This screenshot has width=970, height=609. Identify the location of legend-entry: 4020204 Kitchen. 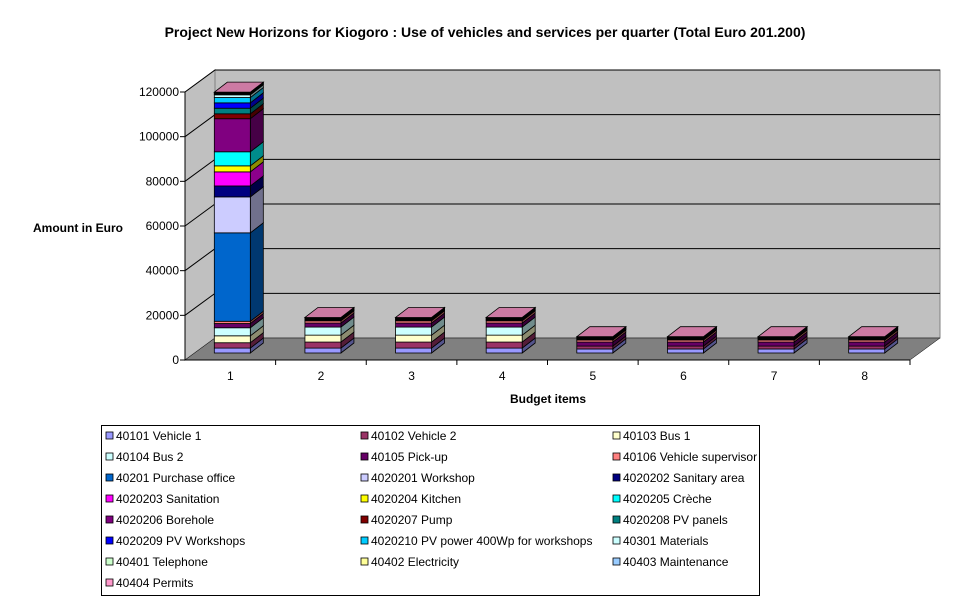
(416, 499).